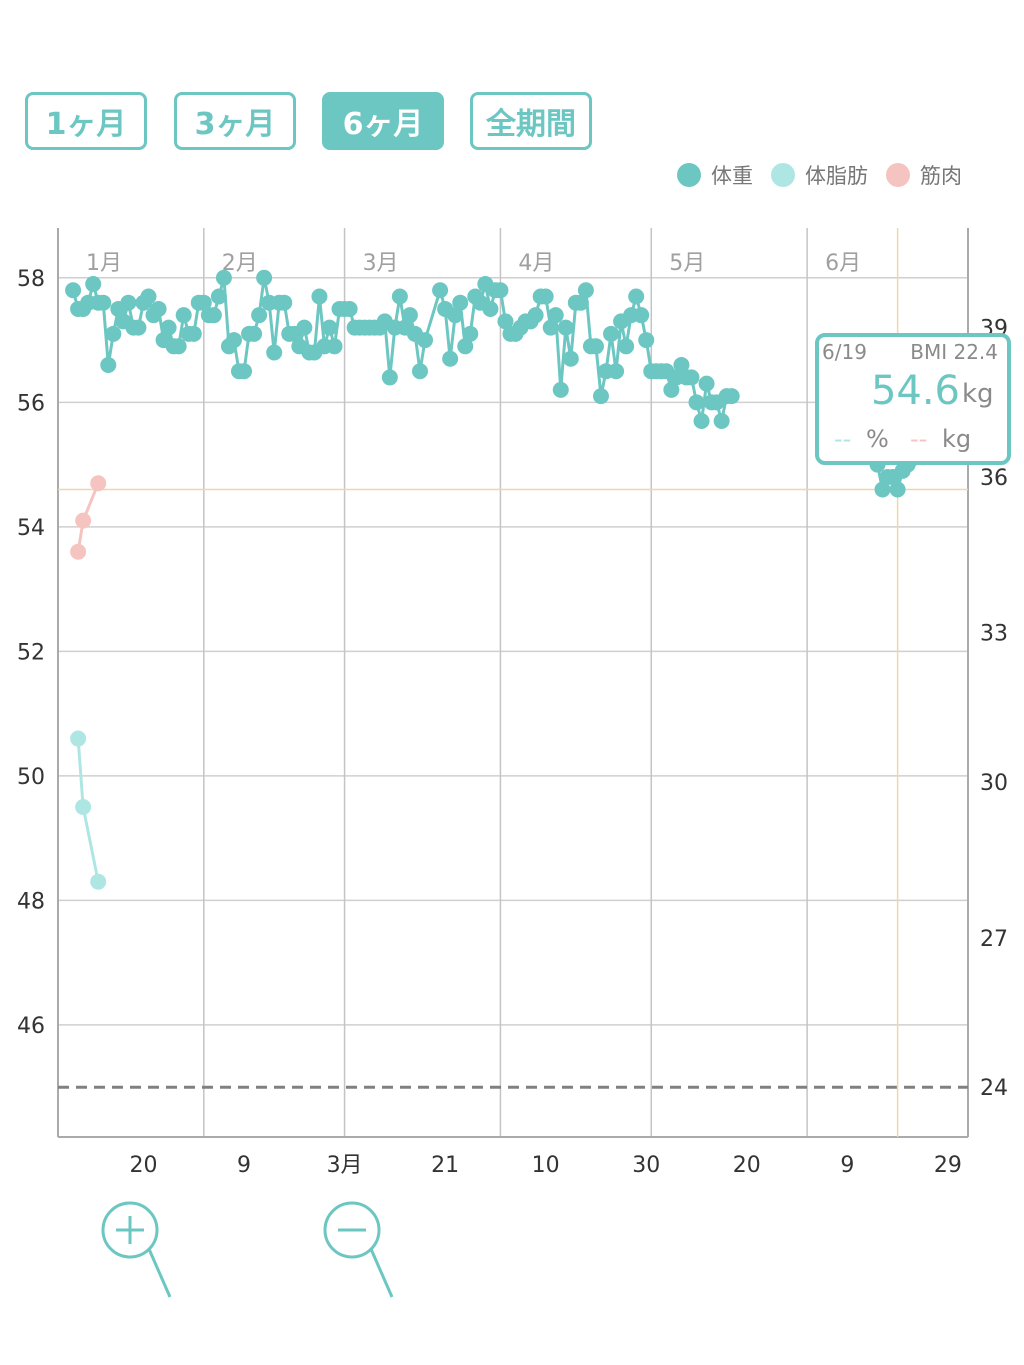  I want to click on zoom-in-icon, so click(136, 1249).